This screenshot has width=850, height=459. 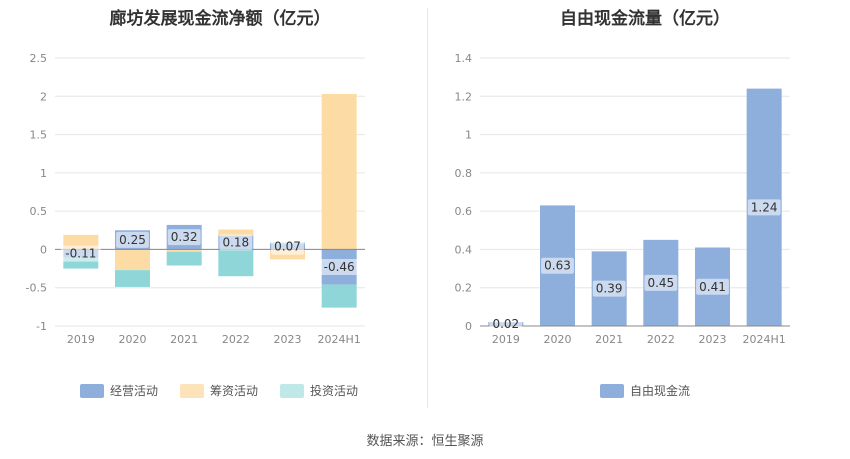 I want to click on right-data-label: 0.63, so click(x=557, y=266).